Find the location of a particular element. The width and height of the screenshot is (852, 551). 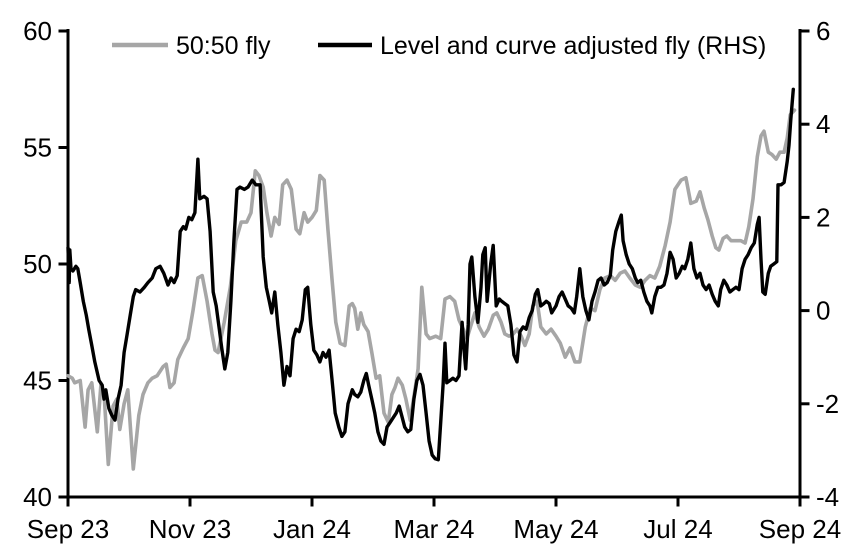

axis-tick-label: 55 is located at coordinates (37, 148).